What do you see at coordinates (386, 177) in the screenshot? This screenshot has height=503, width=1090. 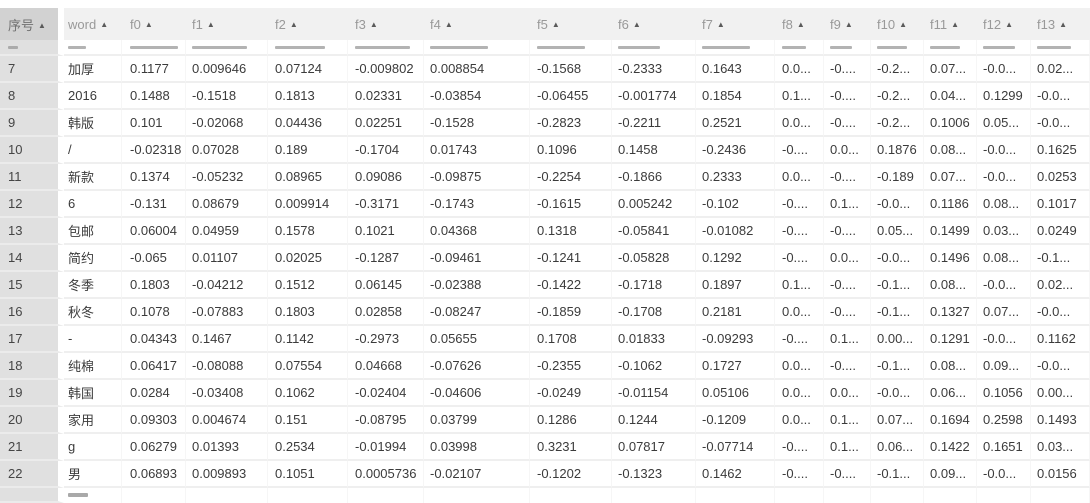 I see `cell-f3: 0.09086` at bounding box center [386, 177].